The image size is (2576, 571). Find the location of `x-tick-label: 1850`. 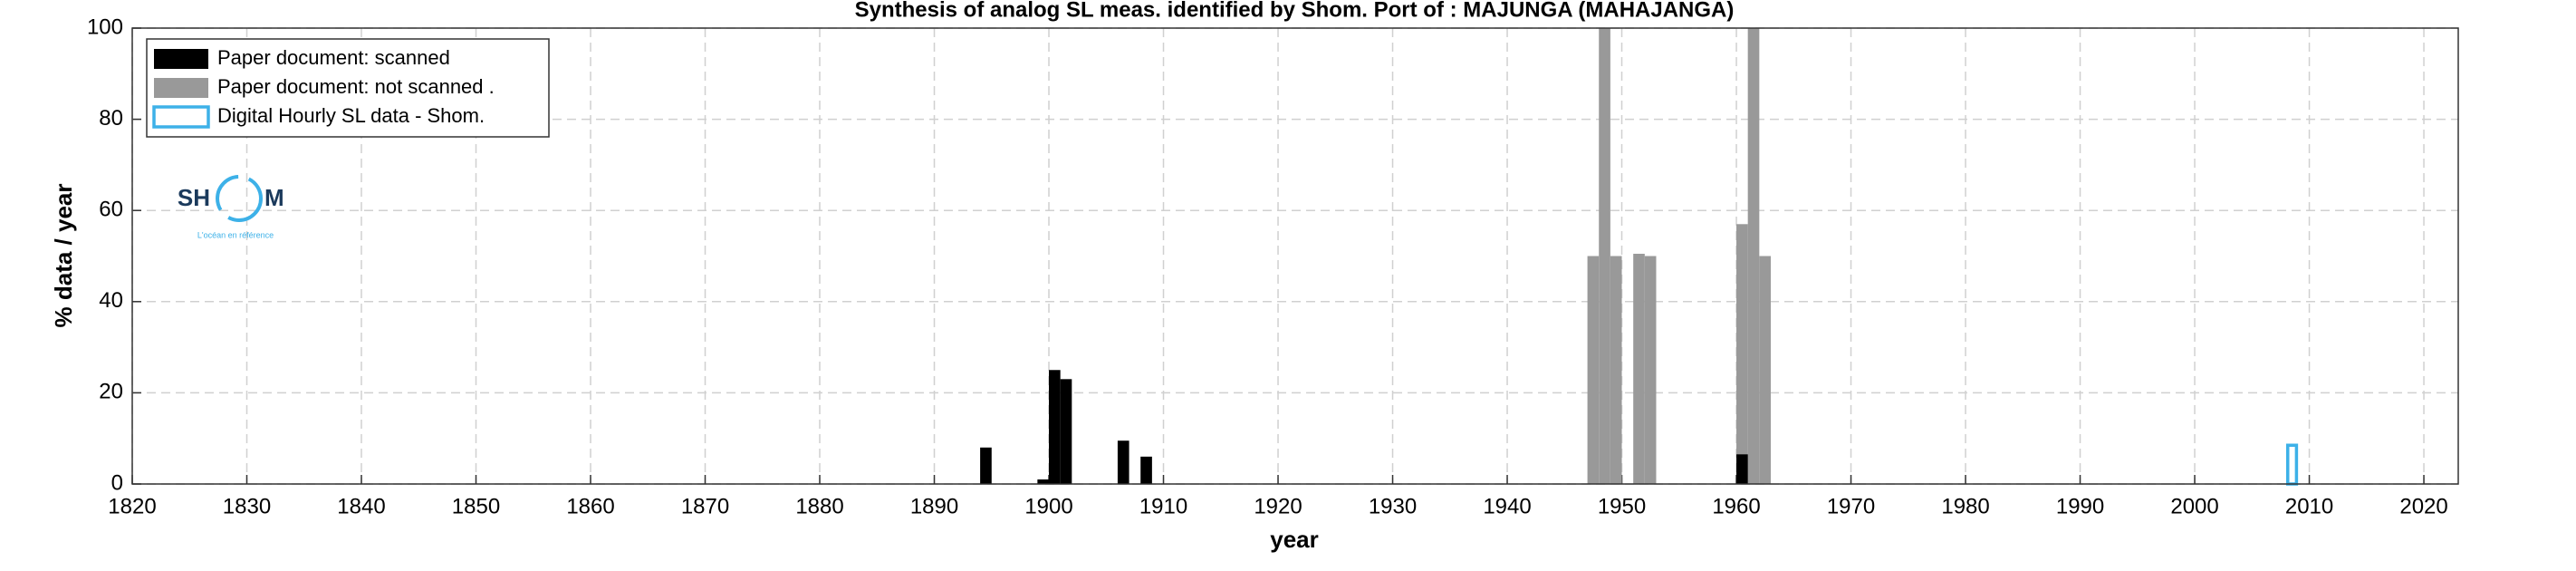

x-tick-label: 1850 is located at coordinates (476, 506).